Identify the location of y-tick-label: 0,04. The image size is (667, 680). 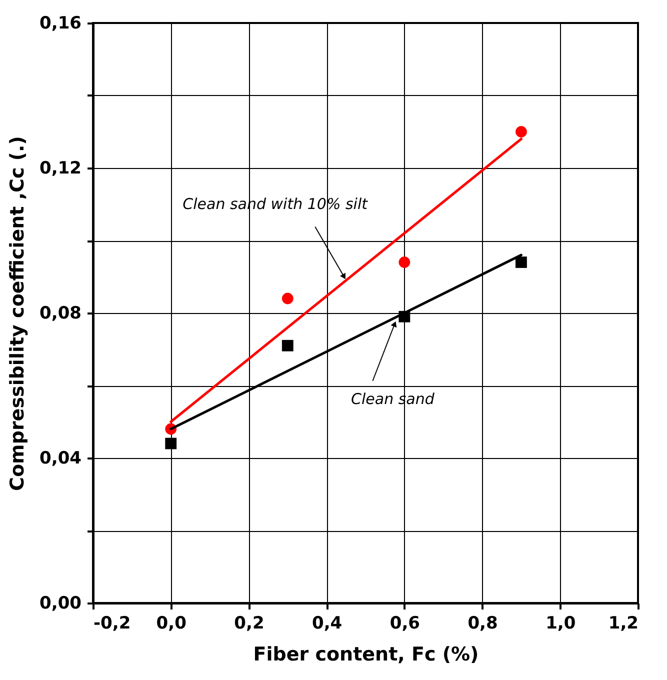
(61, 458).